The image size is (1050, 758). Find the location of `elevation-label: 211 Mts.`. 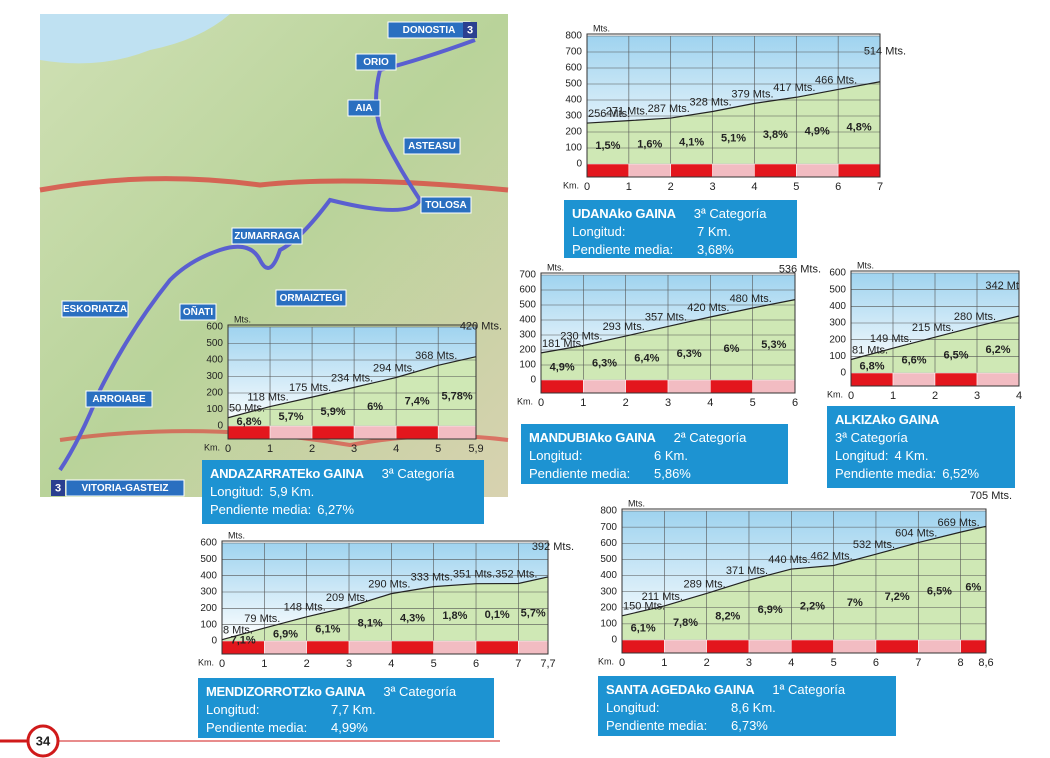

elevation-label: 211 Mts. is located at coordinates (662, 597).